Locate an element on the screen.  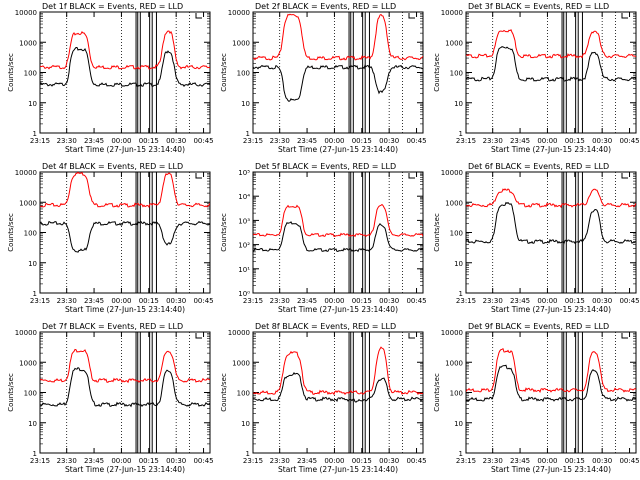
panel-title: Det 6f BLACK = Events, RED = LLD is located at coordinates (538, 166).